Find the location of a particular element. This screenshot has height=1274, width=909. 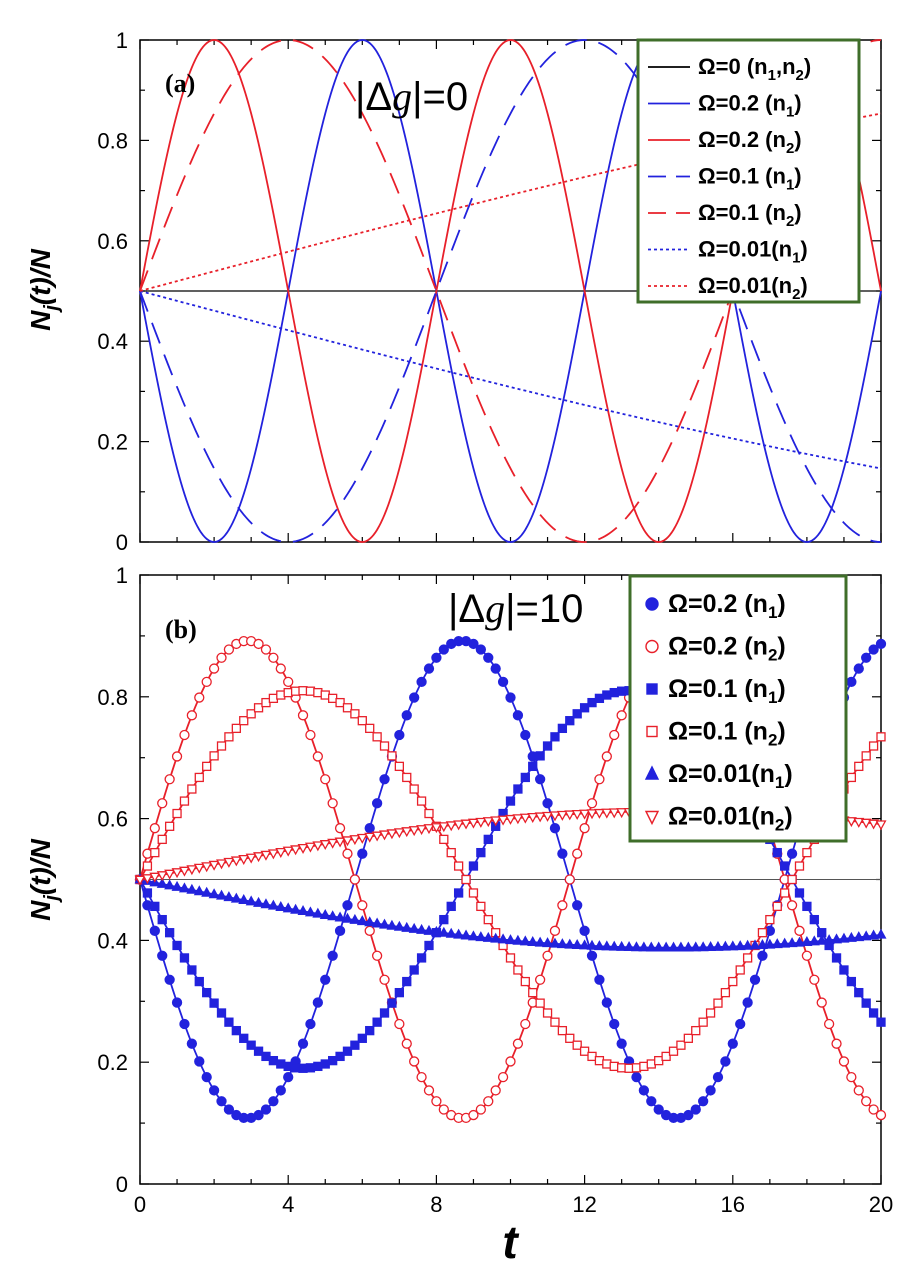

legend-label: Ω=0.1 (n2) is located at coordinates (727, 734).